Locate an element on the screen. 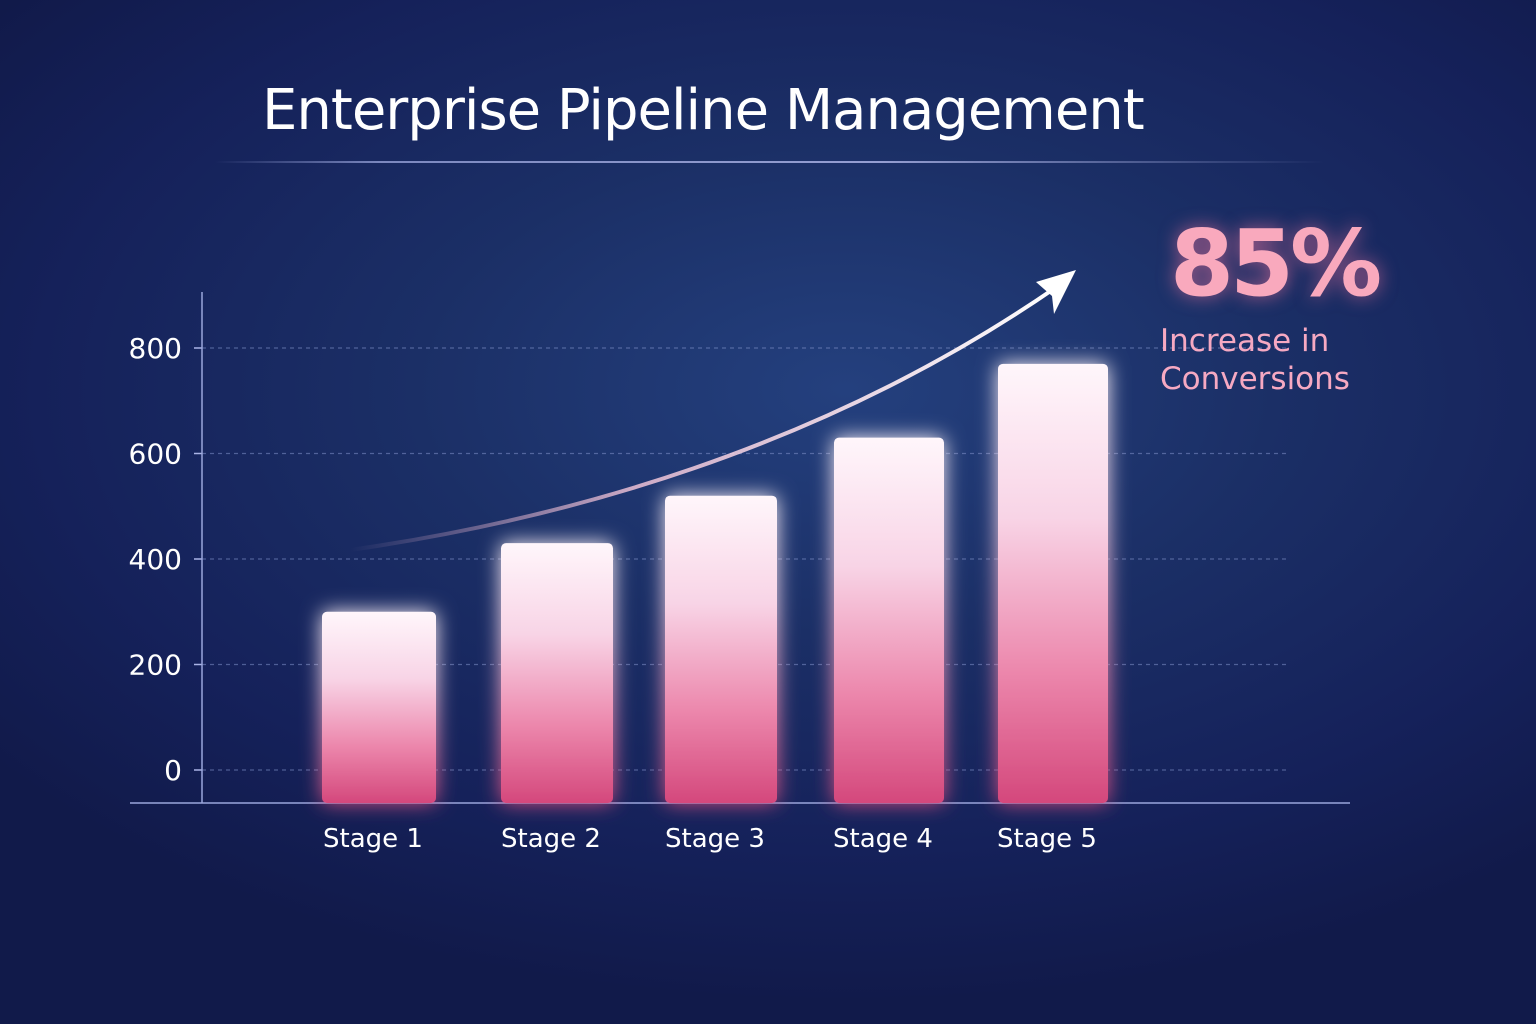  x-tick-label: Stage 4 is located at coordinates (883, 839).